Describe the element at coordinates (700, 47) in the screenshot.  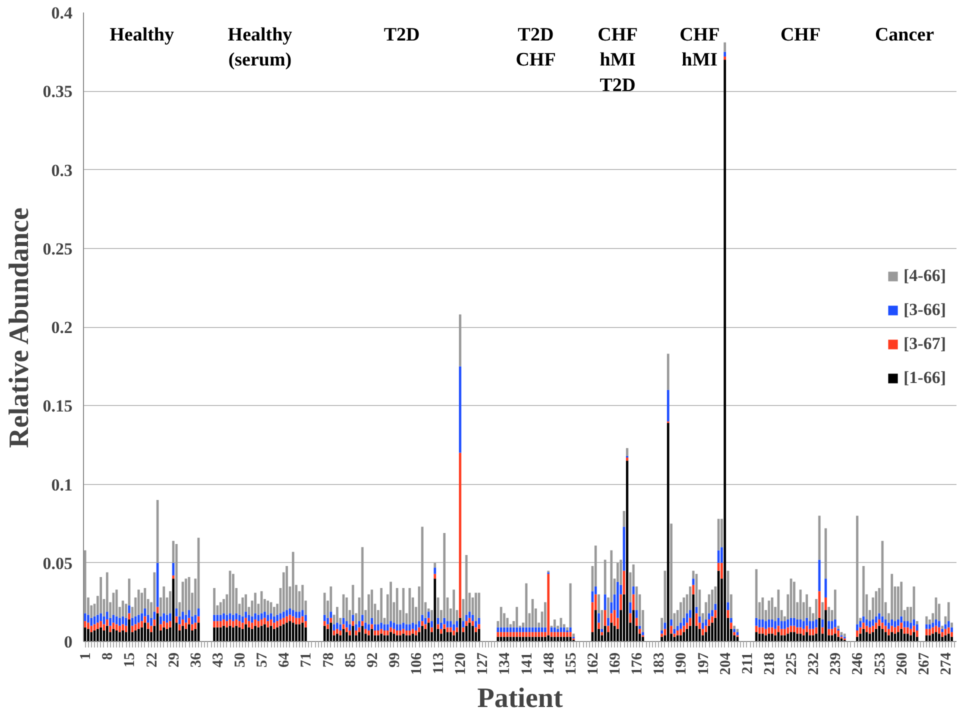
I see `annotation: CHF hMI` at that location.